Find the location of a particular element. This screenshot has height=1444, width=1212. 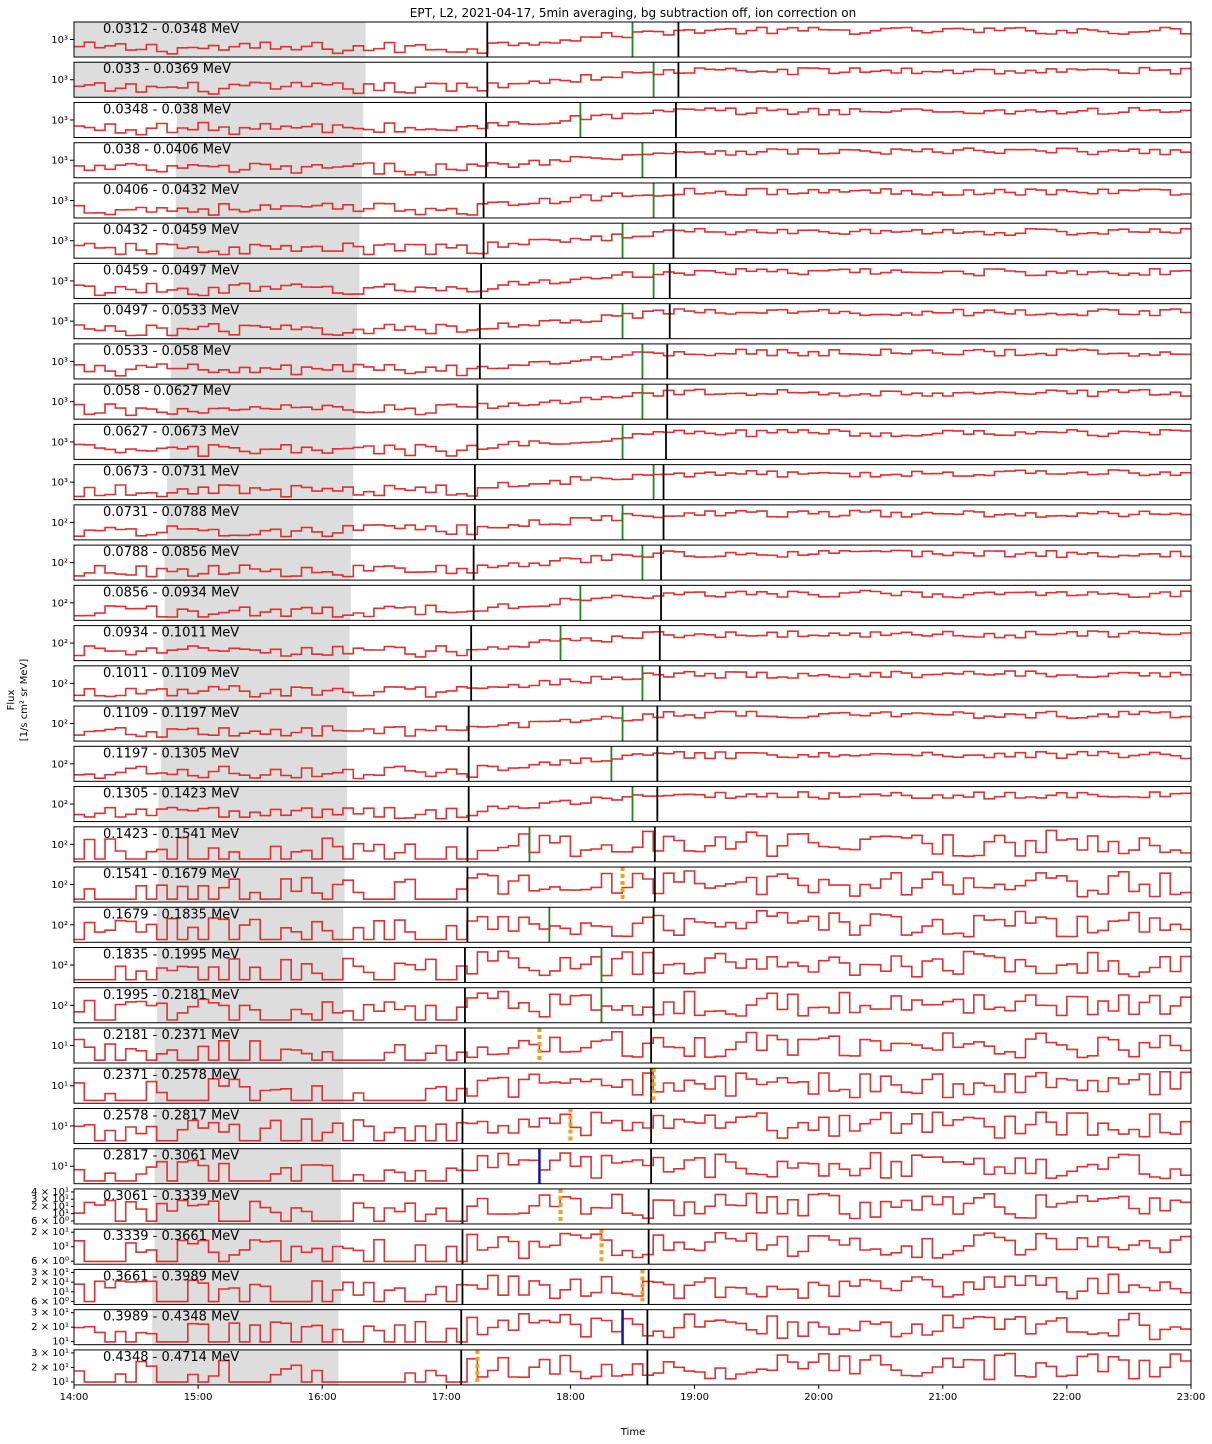

x-tick-label: 14:00 is located at coordinates (74, 1397).